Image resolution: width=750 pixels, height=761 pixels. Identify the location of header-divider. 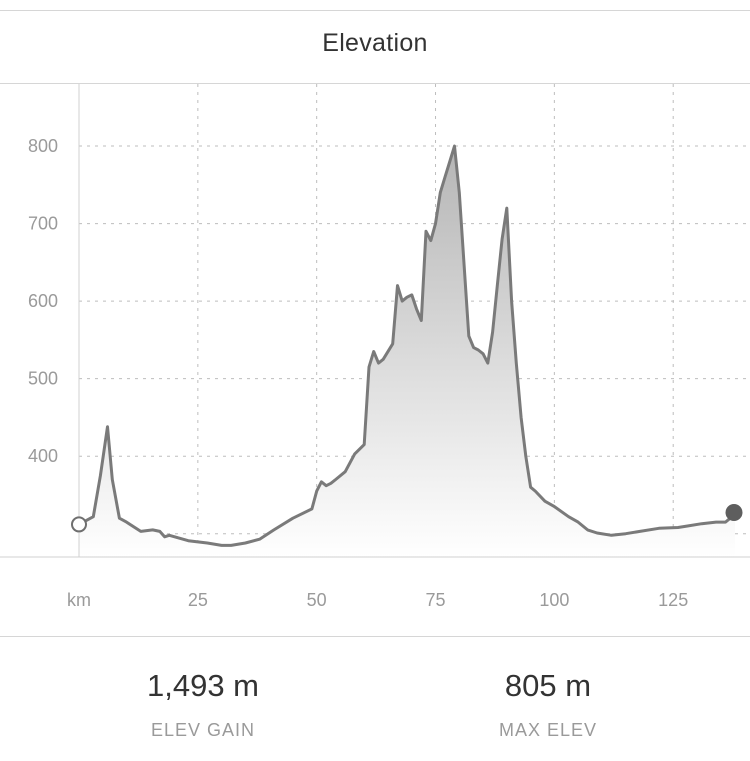
(375, 83).